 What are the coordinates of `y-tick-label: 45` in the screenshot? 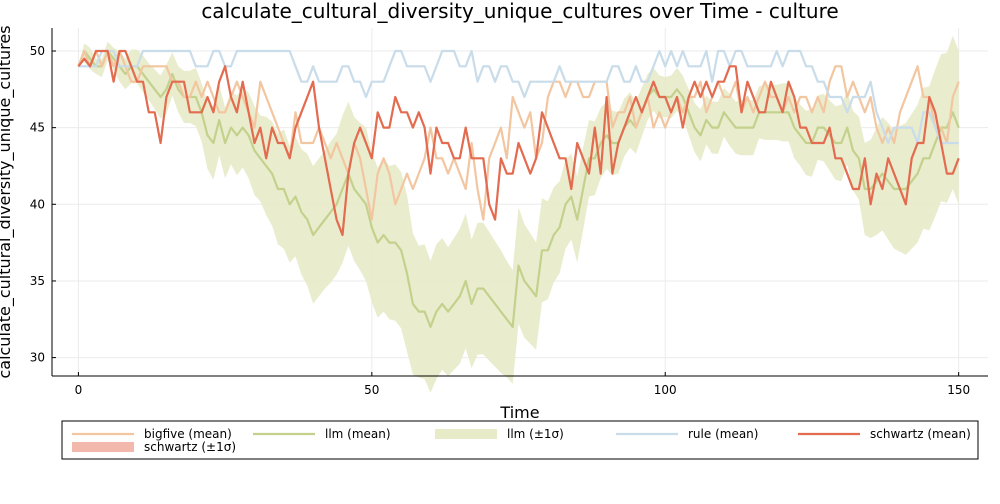 It's located at (37, 128).